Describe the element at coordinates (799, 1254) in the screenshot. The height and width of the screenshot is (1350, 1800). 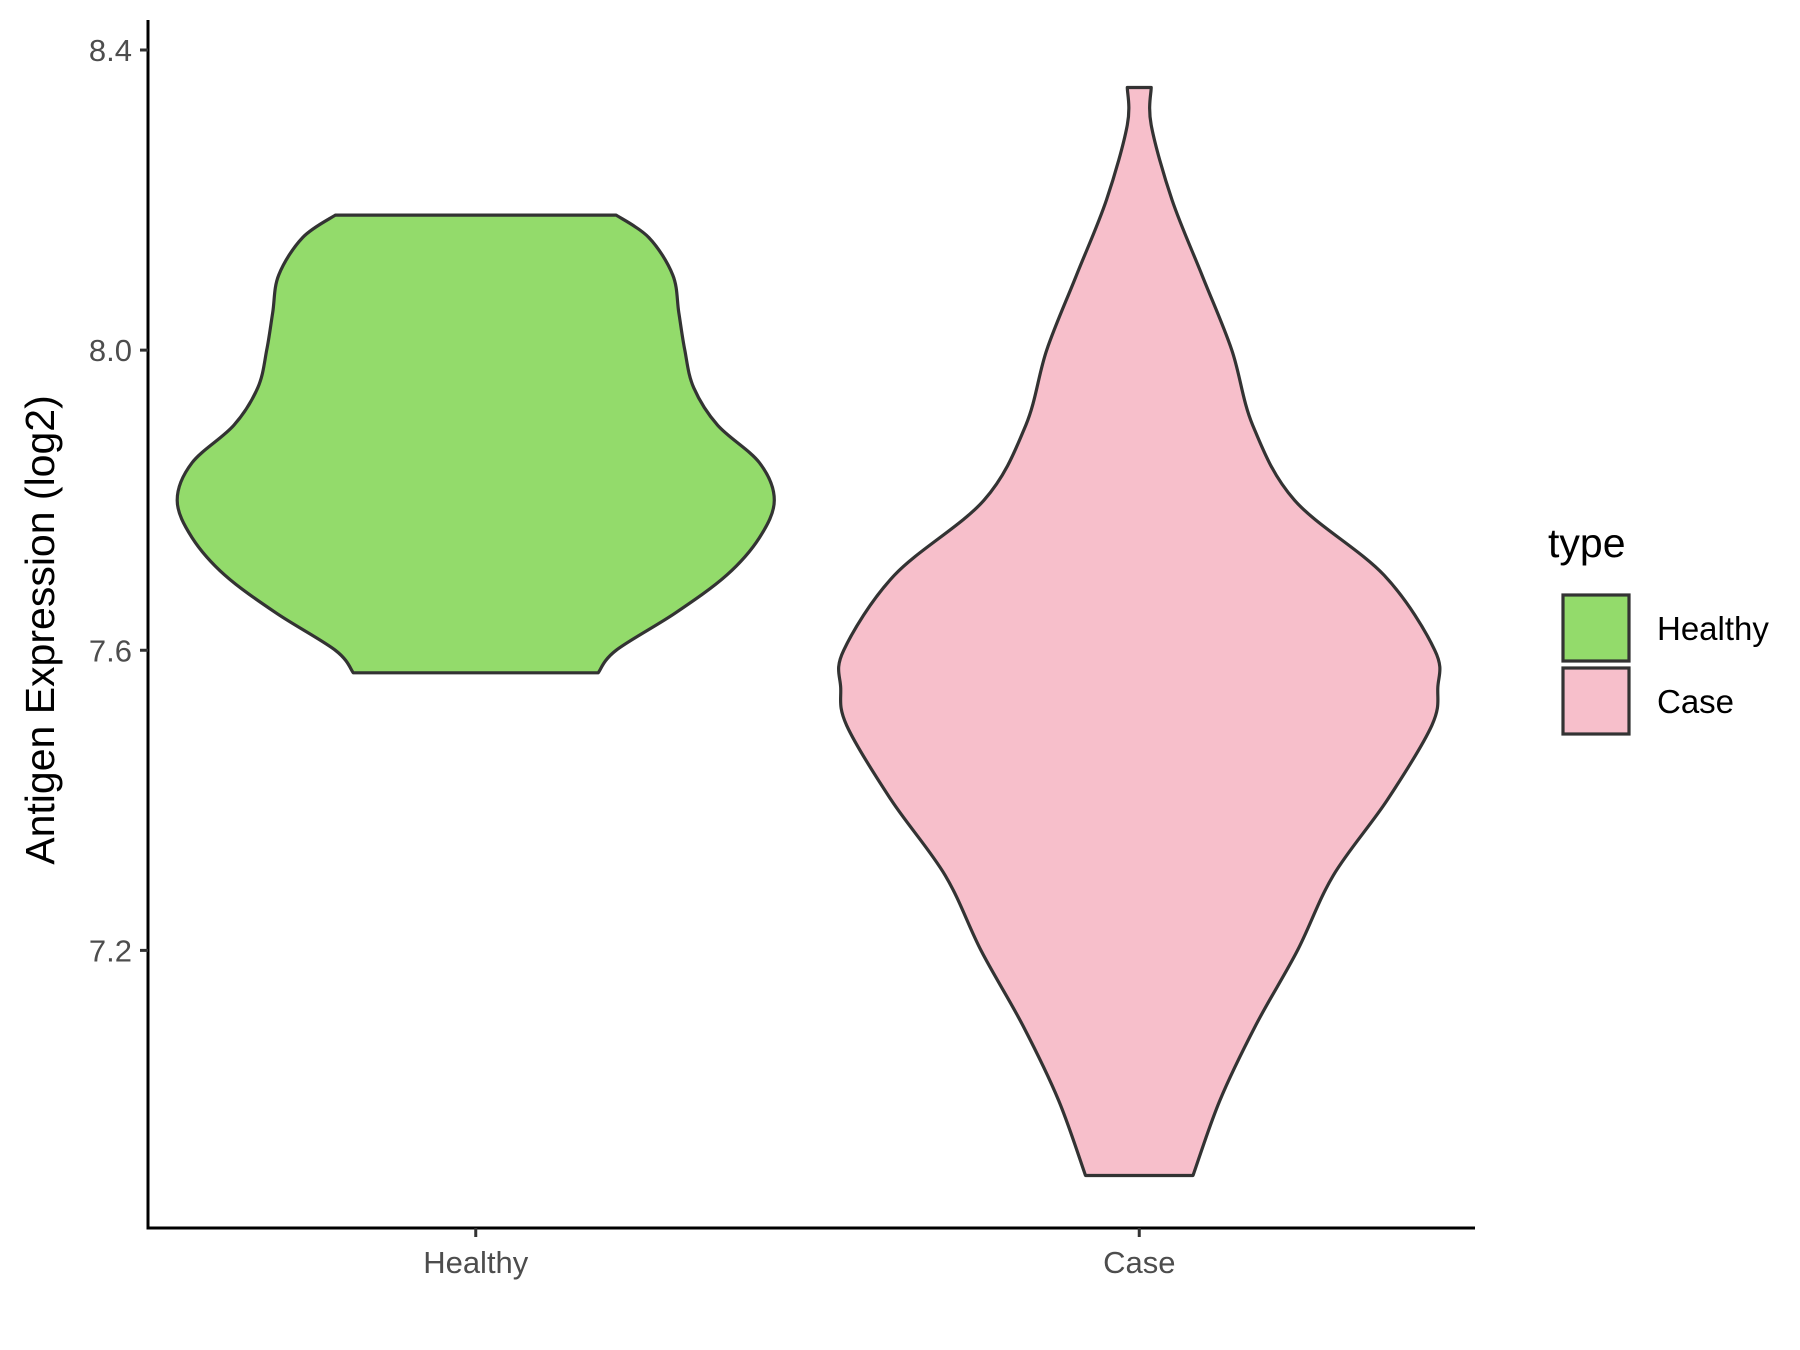
I see `x-ticks: Healthy Case` at that location.